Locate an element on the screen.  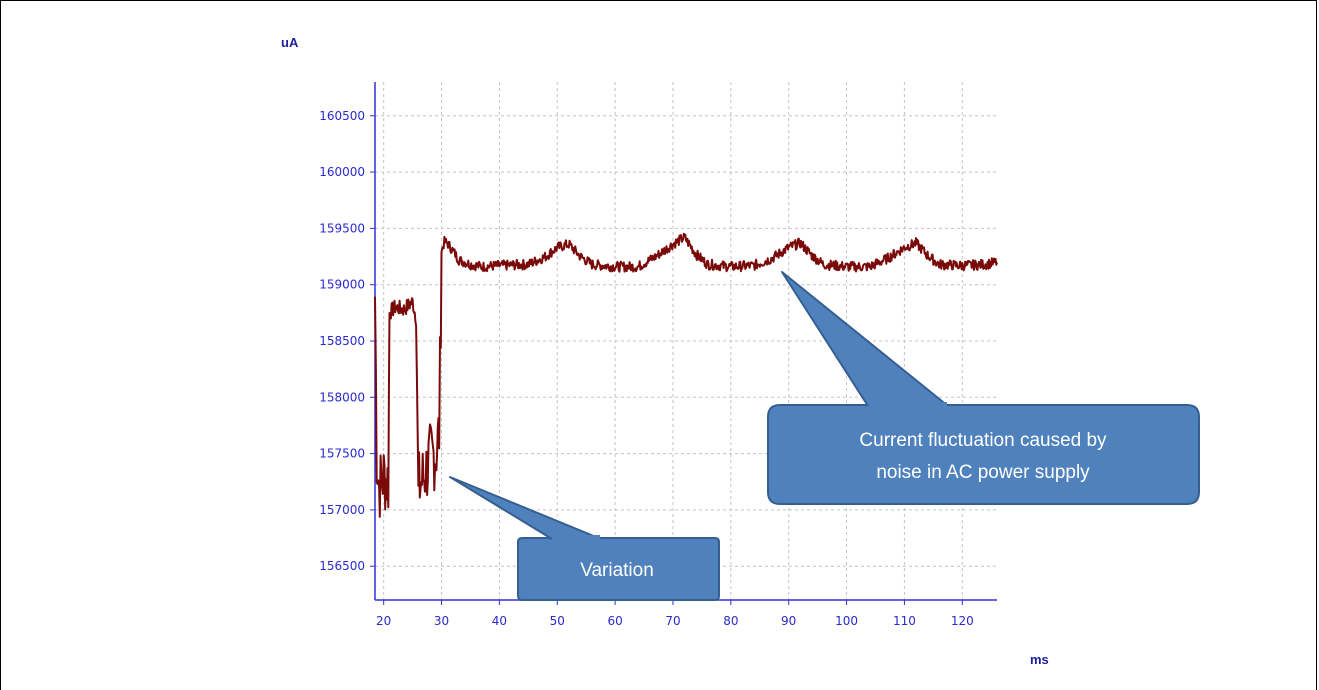
callout-variation-text: Variation is located at coordinates (617, 570).